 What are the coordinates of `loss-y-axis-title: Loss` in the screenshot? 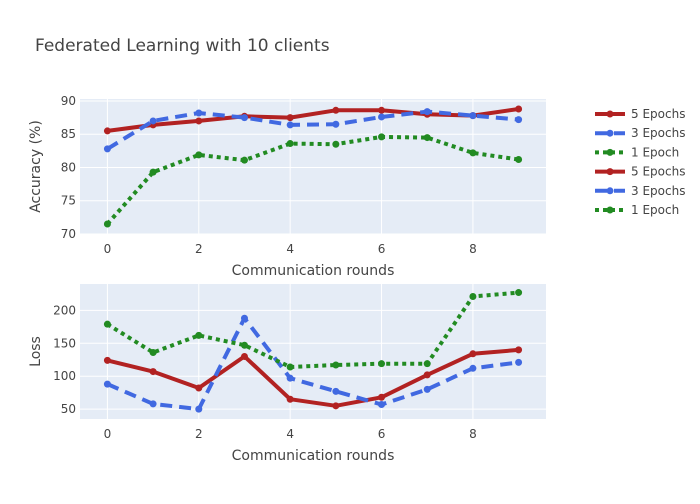 It's located at (36, 351).